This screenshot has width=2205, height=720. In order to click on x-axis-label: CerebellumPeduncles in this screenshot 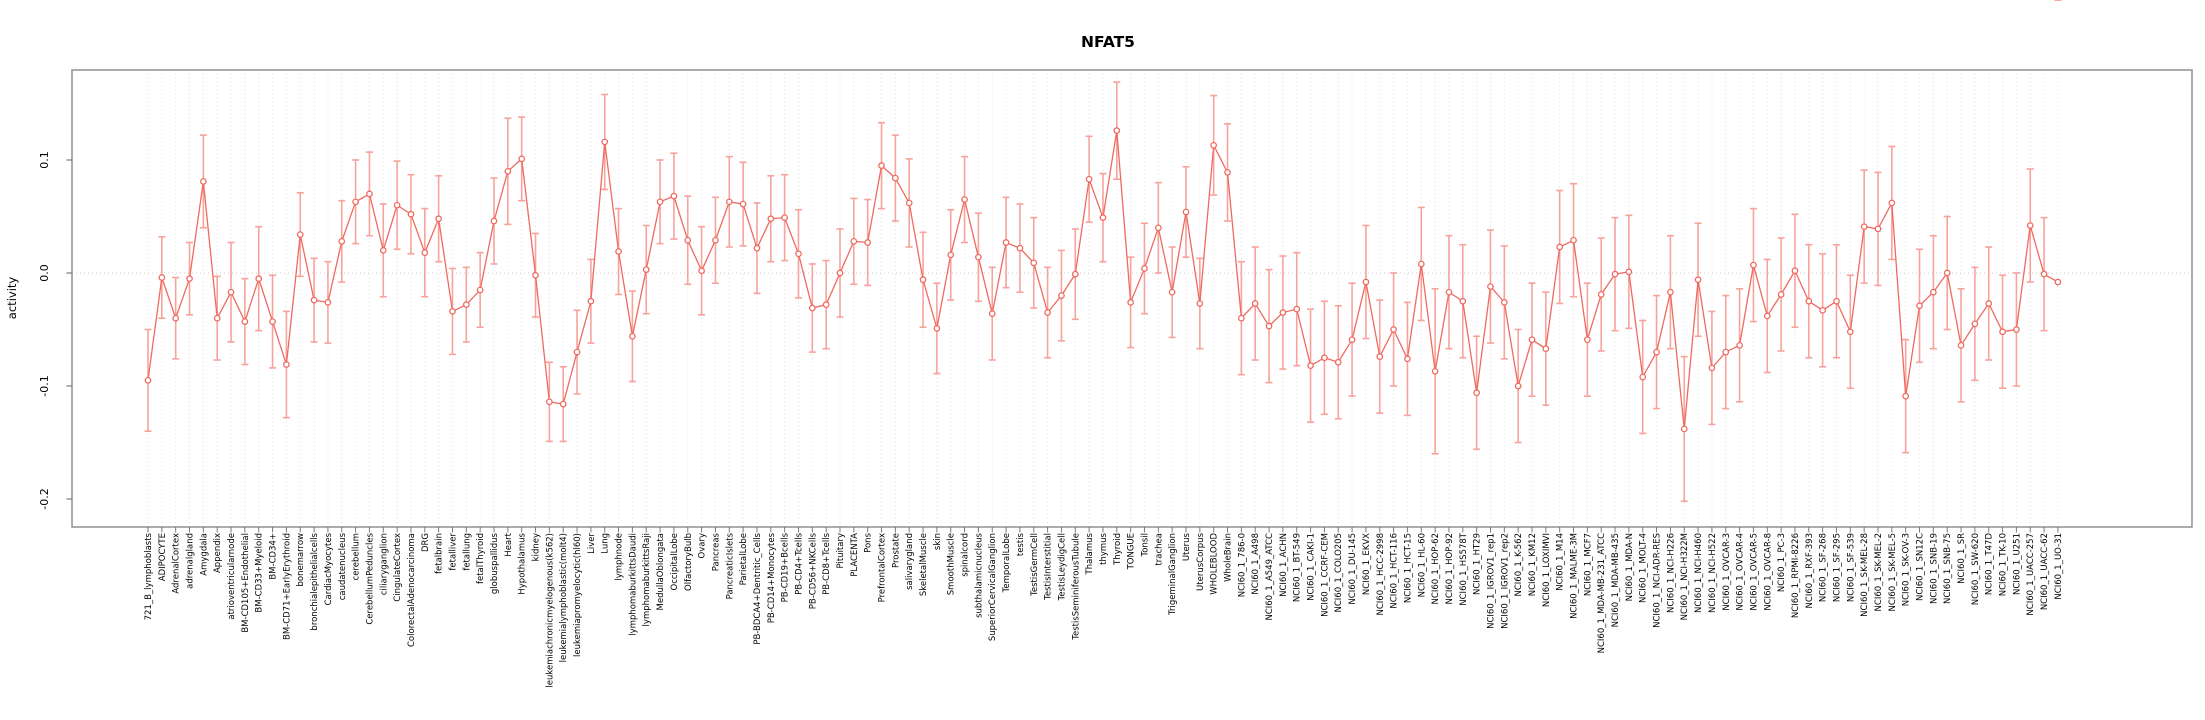, I will do `click(370, 578)`.